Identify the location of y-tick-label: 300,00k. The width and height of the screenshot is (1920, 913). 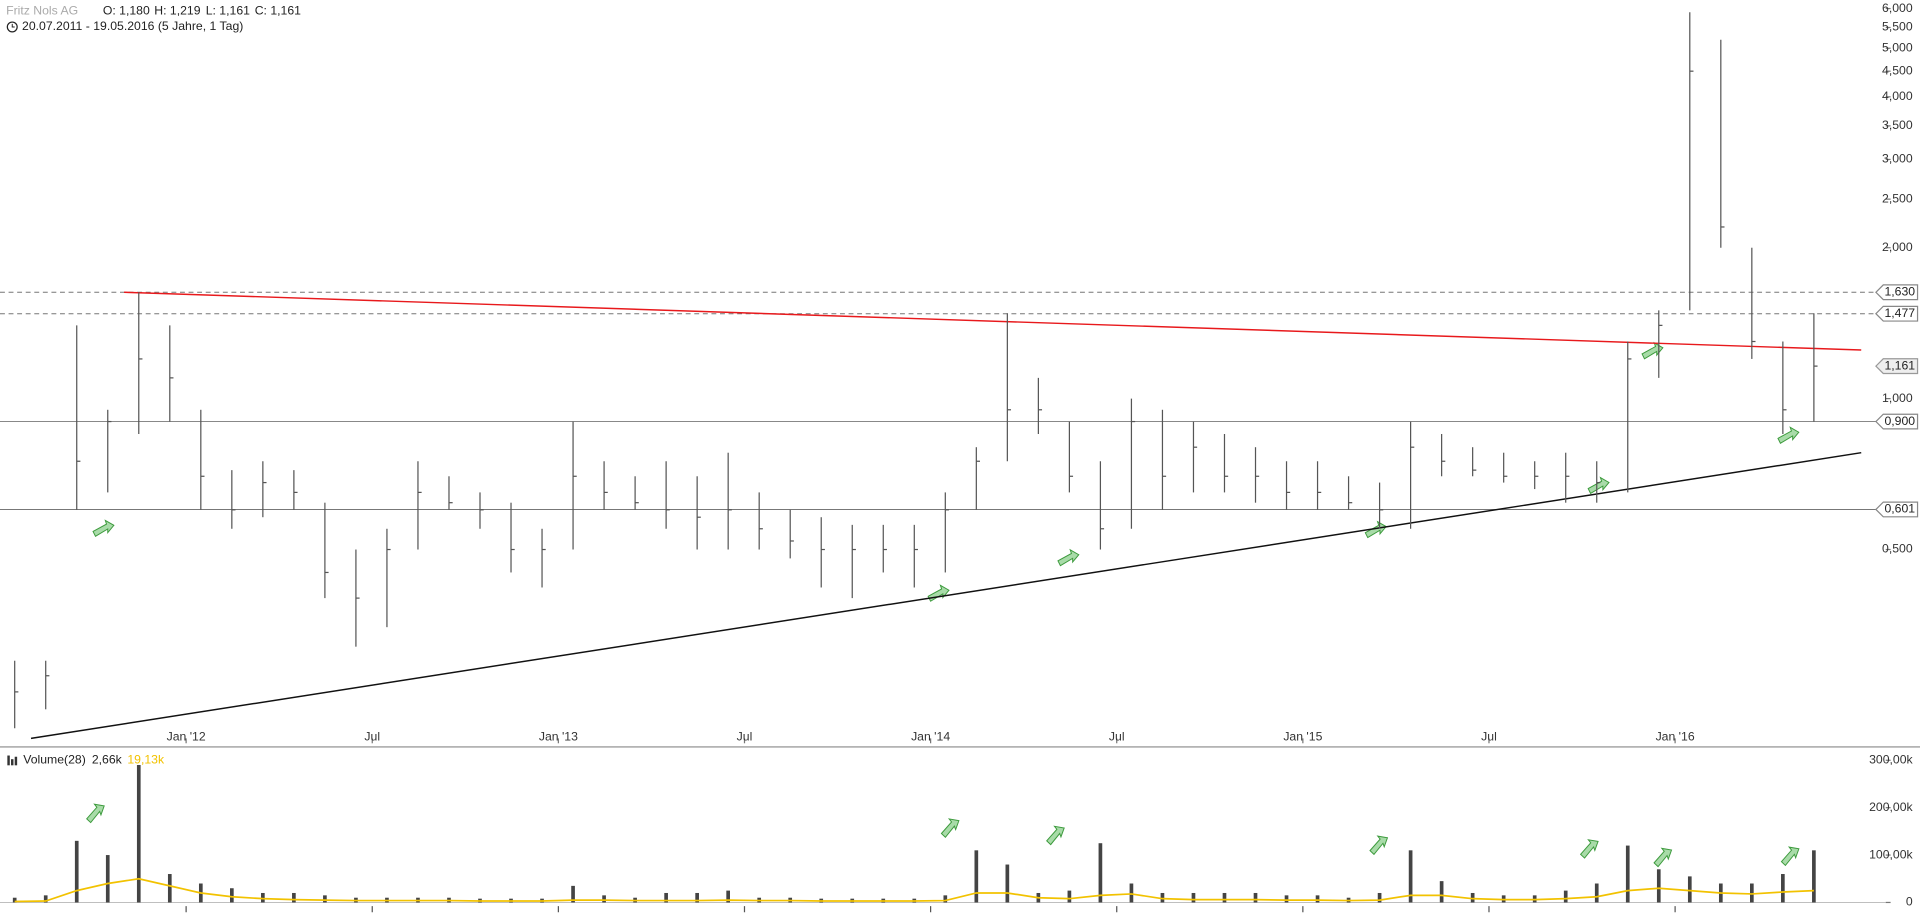
(1891, 759).